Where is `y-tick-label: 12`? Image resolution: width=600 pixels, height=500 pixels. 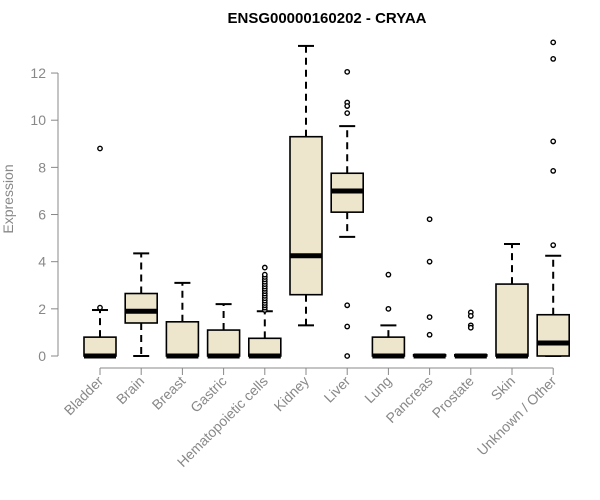 y-tick-label: 12 is located at coordinates (38, 73).